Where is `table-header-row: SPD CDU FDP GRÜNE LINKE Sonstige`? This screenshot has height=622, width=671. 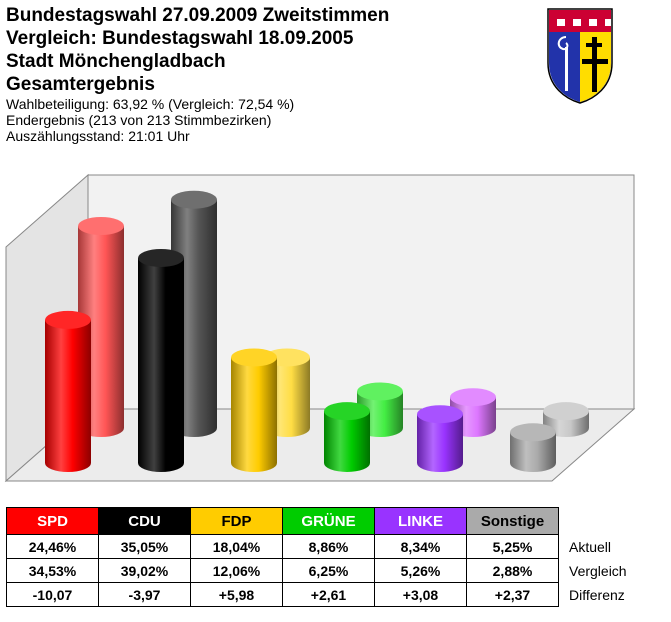 table-header-row: SPD CDU FDP GRÜNE LINKE Sonstige is located at coordinates (328, 521).